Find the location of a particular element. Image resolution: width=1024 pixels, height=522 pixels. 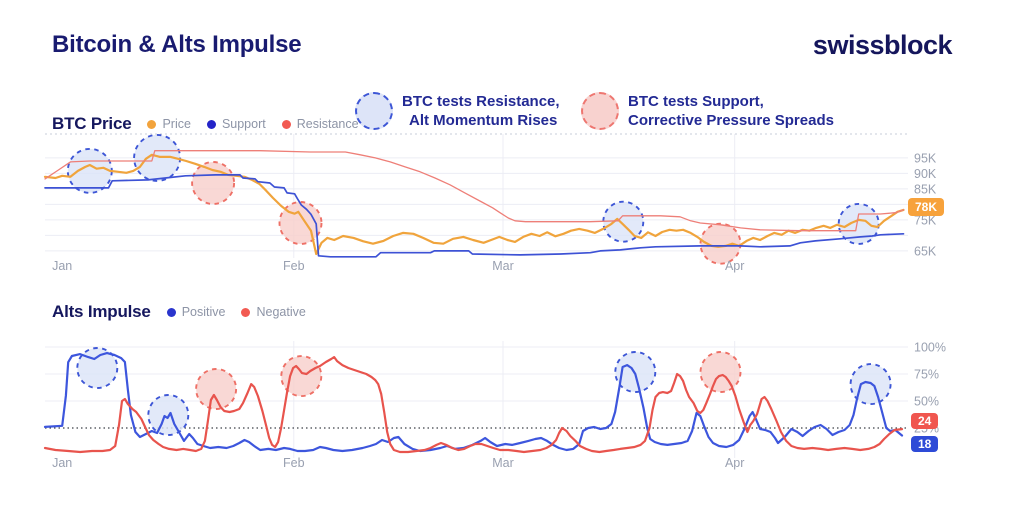

legend-item-support: Support is located at coordinates (236, 124).